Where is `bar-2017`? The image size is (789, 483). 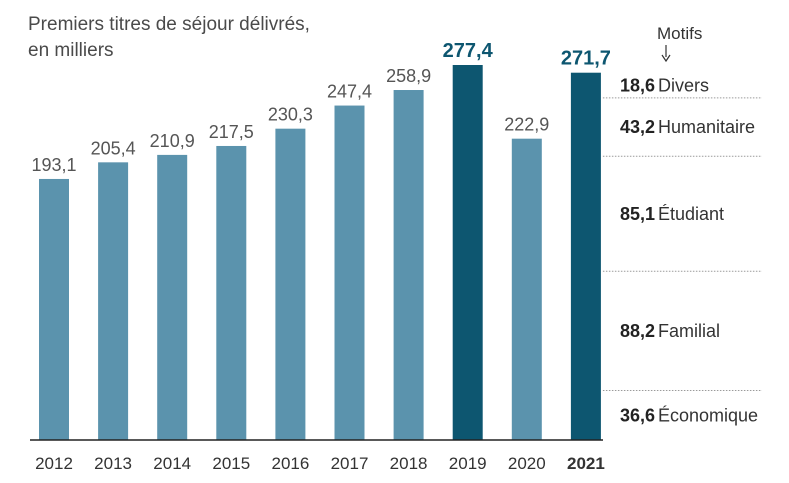
bar-2017 is located at coordinates (349, 273).